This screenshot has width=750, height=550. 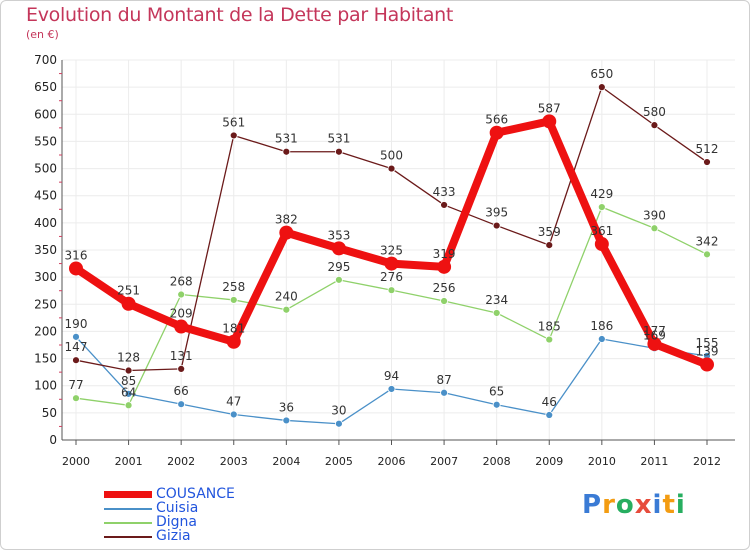 What do you see at coordinates (496, 300) in the screenshot?
I see `data-label-digna: 234` at bounding box center [496, 300].